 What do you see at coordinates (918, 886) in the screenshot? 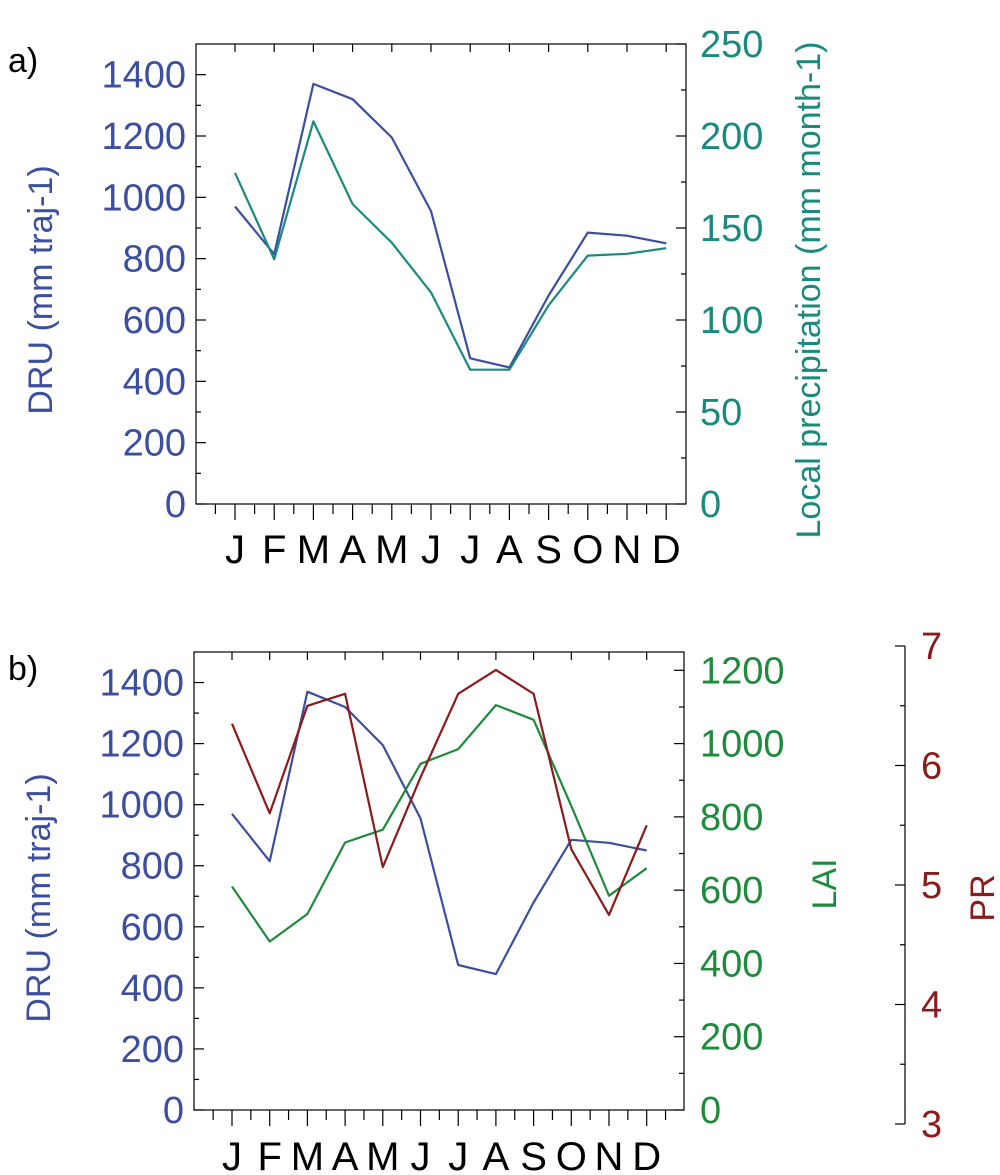
I see `panel-b-pr-axis: 3 4 5 6 7` at bounding box center [918, 886].